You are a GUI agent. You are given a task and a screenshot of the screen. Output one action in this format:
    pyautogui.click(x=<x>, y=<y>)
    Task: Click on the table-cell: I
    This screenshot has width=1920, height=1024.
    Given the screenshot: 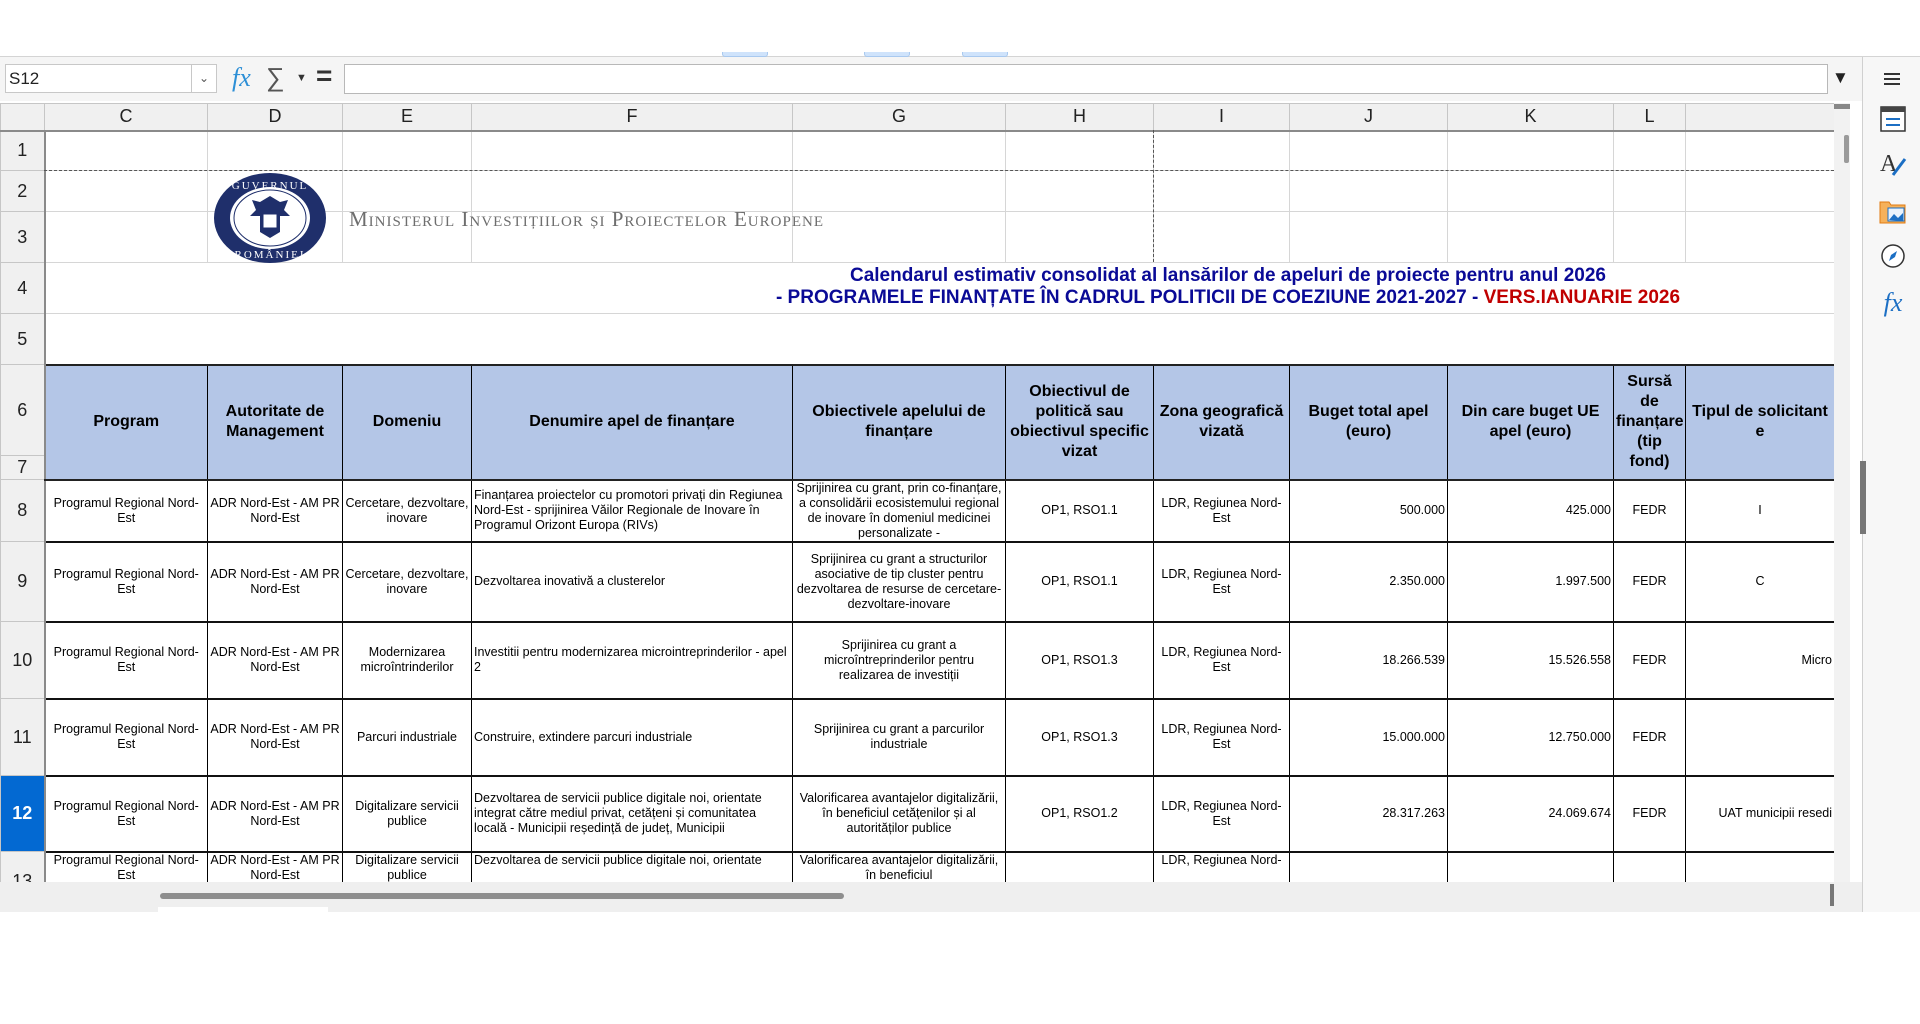 What is the action you would take?
    pyautogui.click(x=1759, y=511)
    